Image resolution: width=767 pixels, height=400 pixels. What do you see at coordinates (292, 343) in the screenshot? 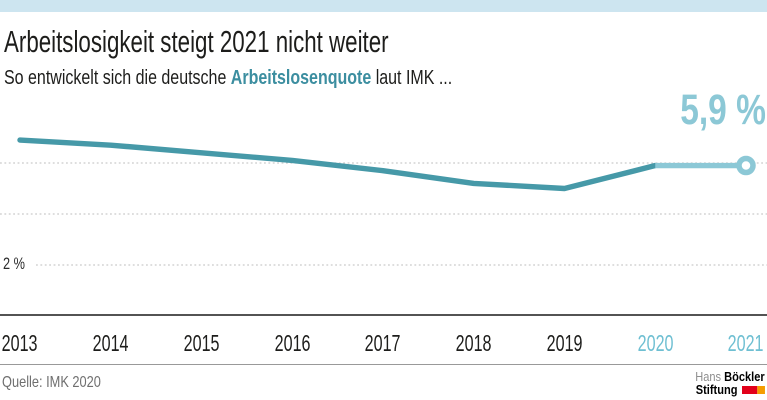
I see `x-tick-2016: 2016` at bounding box center [292, 343].